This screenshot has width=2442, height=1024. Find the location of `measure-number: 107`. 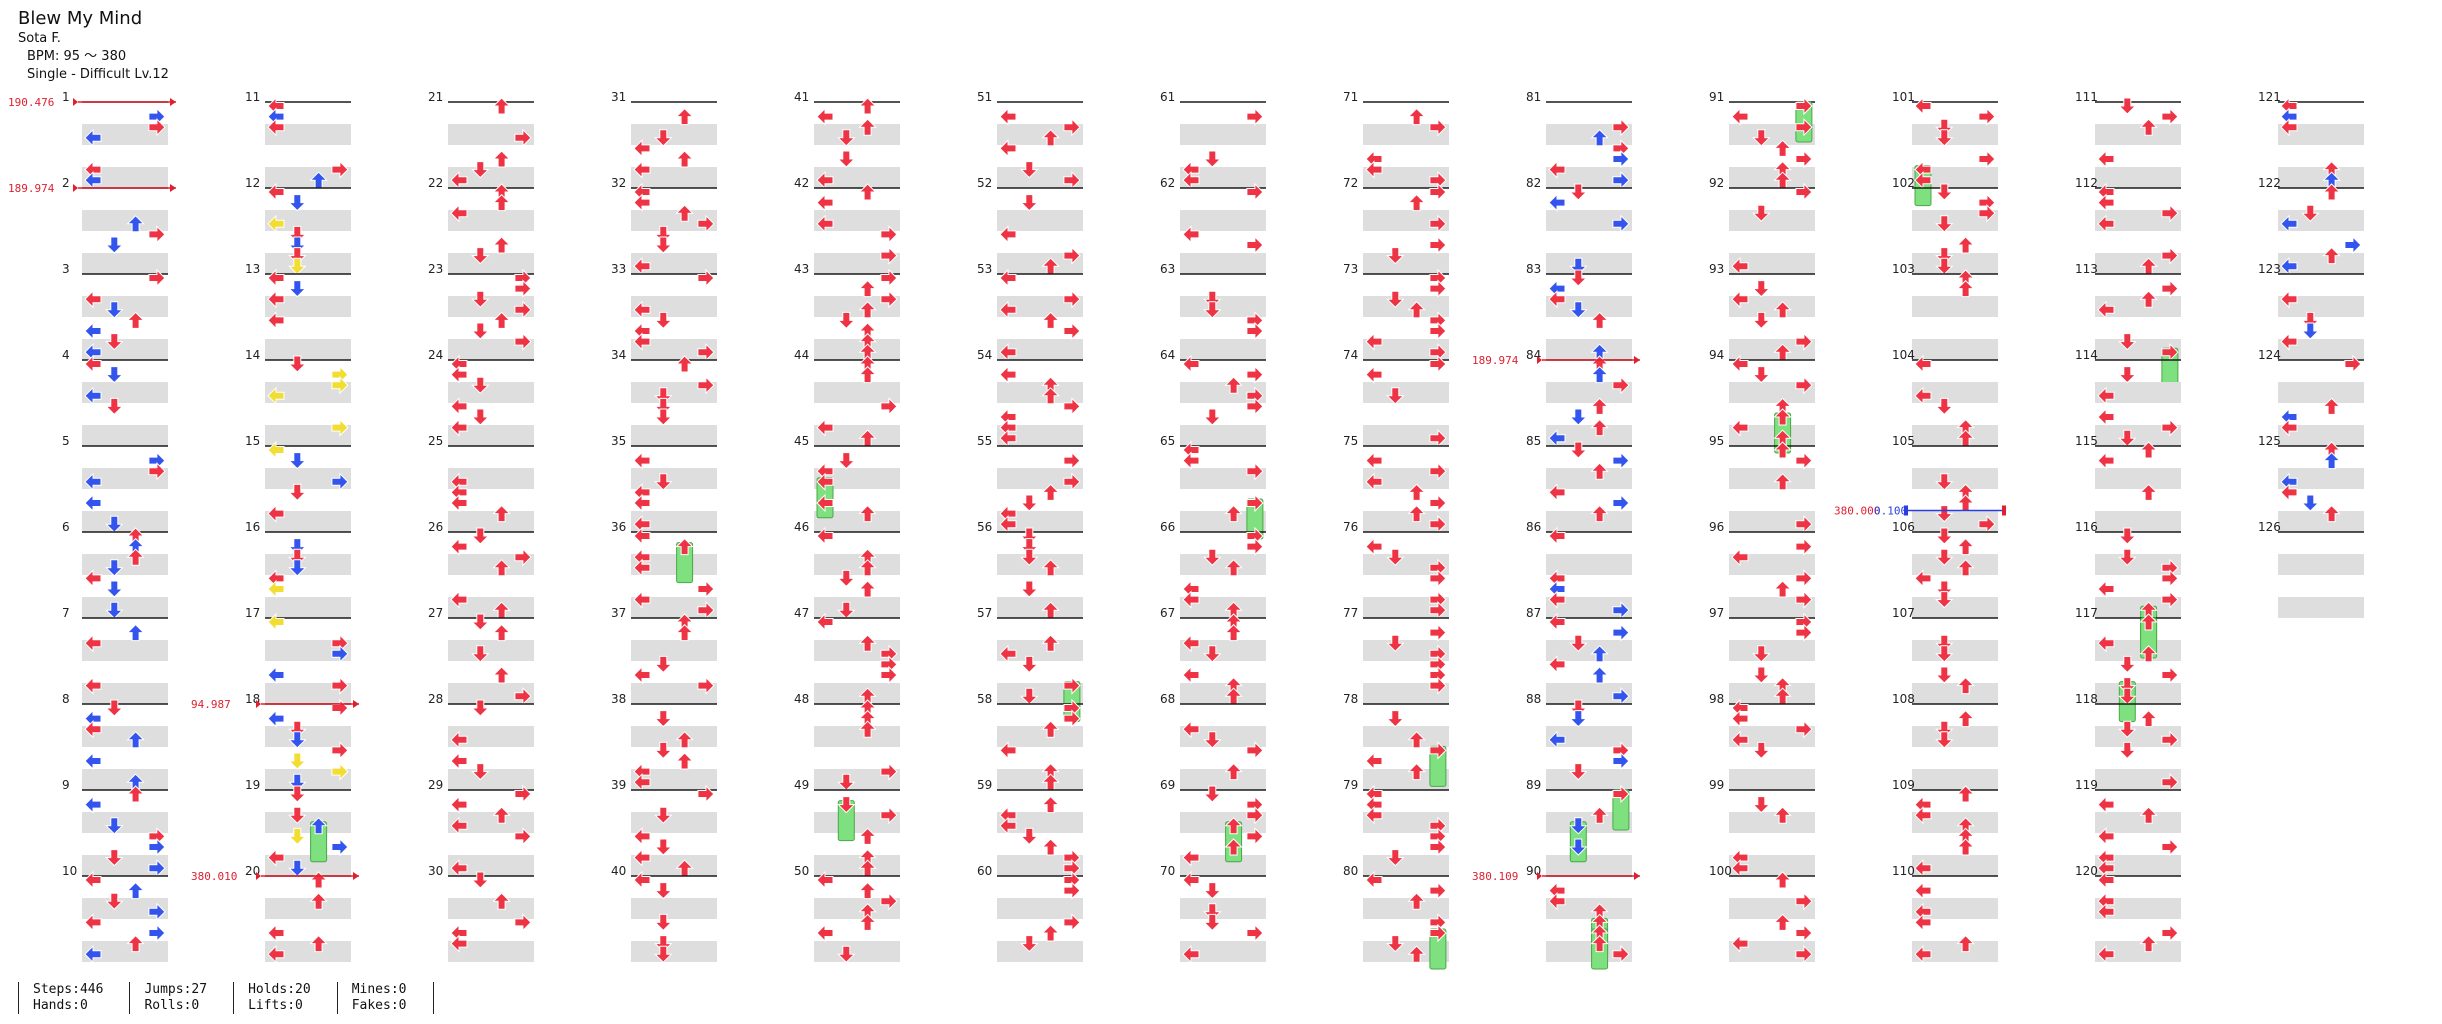

measure-number: 107 is located at coordinates (1903, 613).